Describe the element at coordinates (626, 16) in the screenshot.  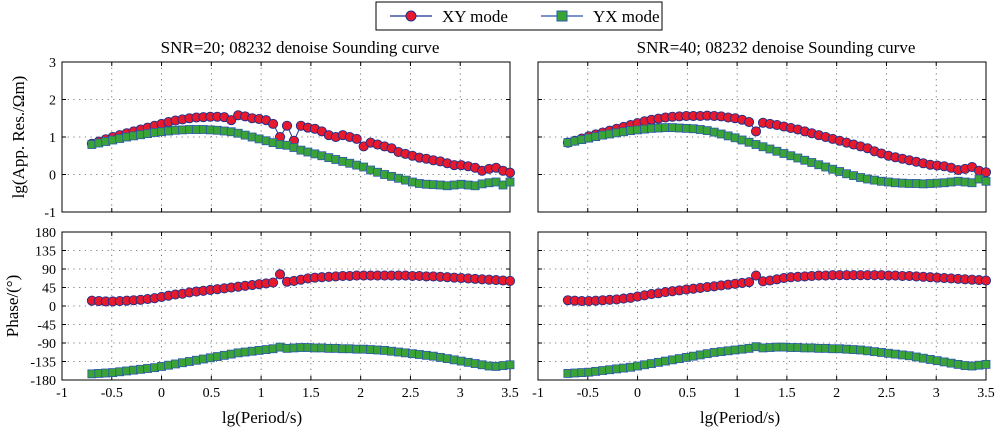
I see `legend-yx-label: YX mode` at that location.